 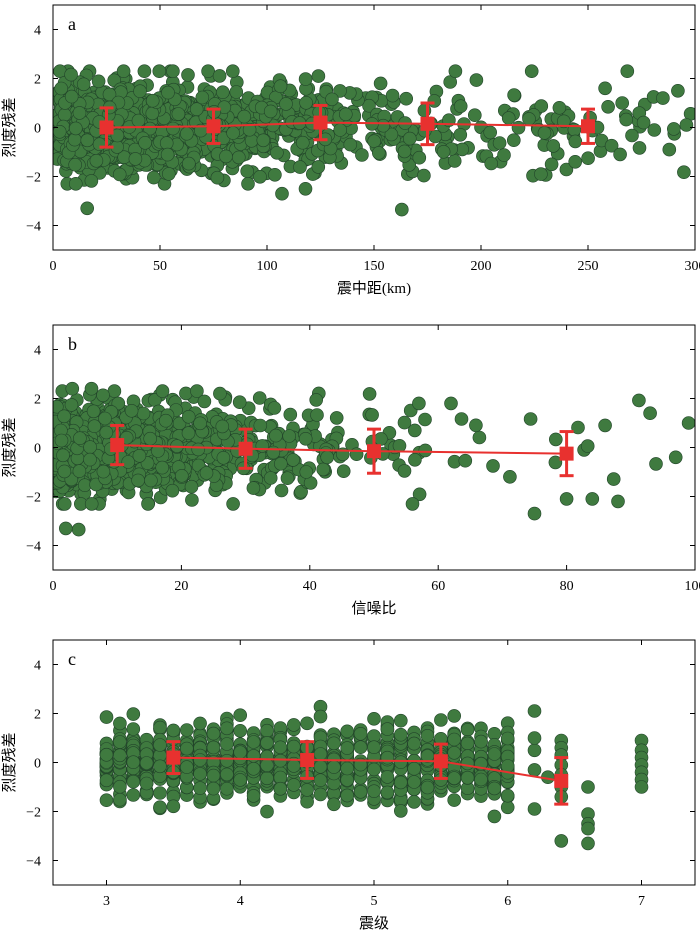 What do you see at coordinates (37, 80) in the screenshot?
I see `y-tick-label: 2` at bounding box center [37, 80].